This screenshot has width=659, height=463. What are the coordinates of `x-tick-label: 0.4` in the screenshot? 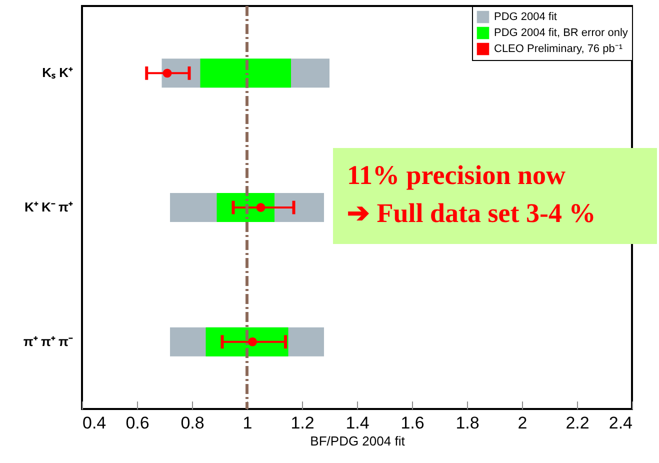 It's located at (94, 423).